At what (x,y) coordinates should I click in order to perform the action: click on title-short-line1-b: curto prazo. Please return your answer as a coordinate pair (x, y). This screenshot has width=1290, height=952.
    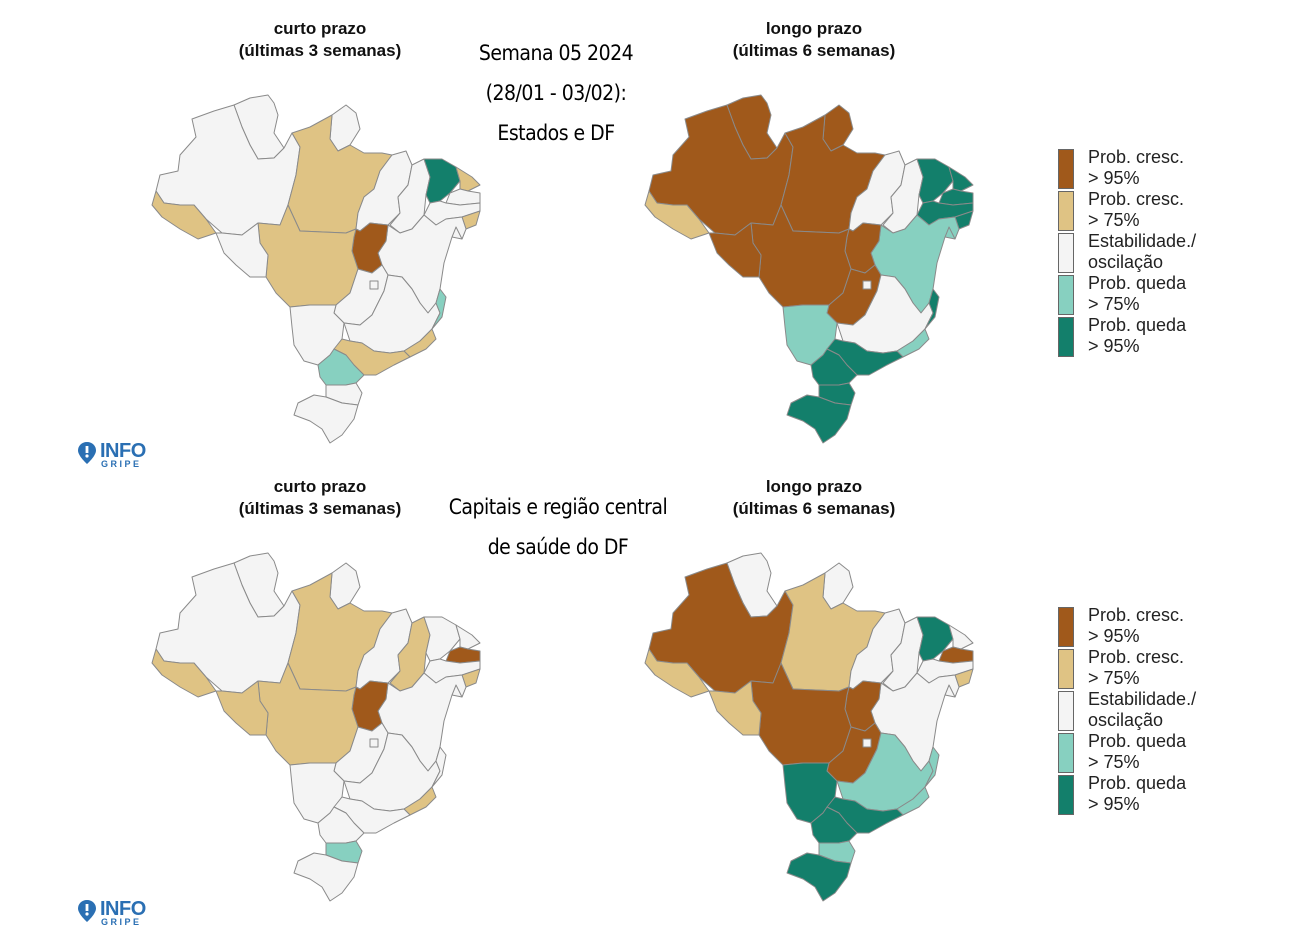
    Looking at the image, I should click on (320, 486).